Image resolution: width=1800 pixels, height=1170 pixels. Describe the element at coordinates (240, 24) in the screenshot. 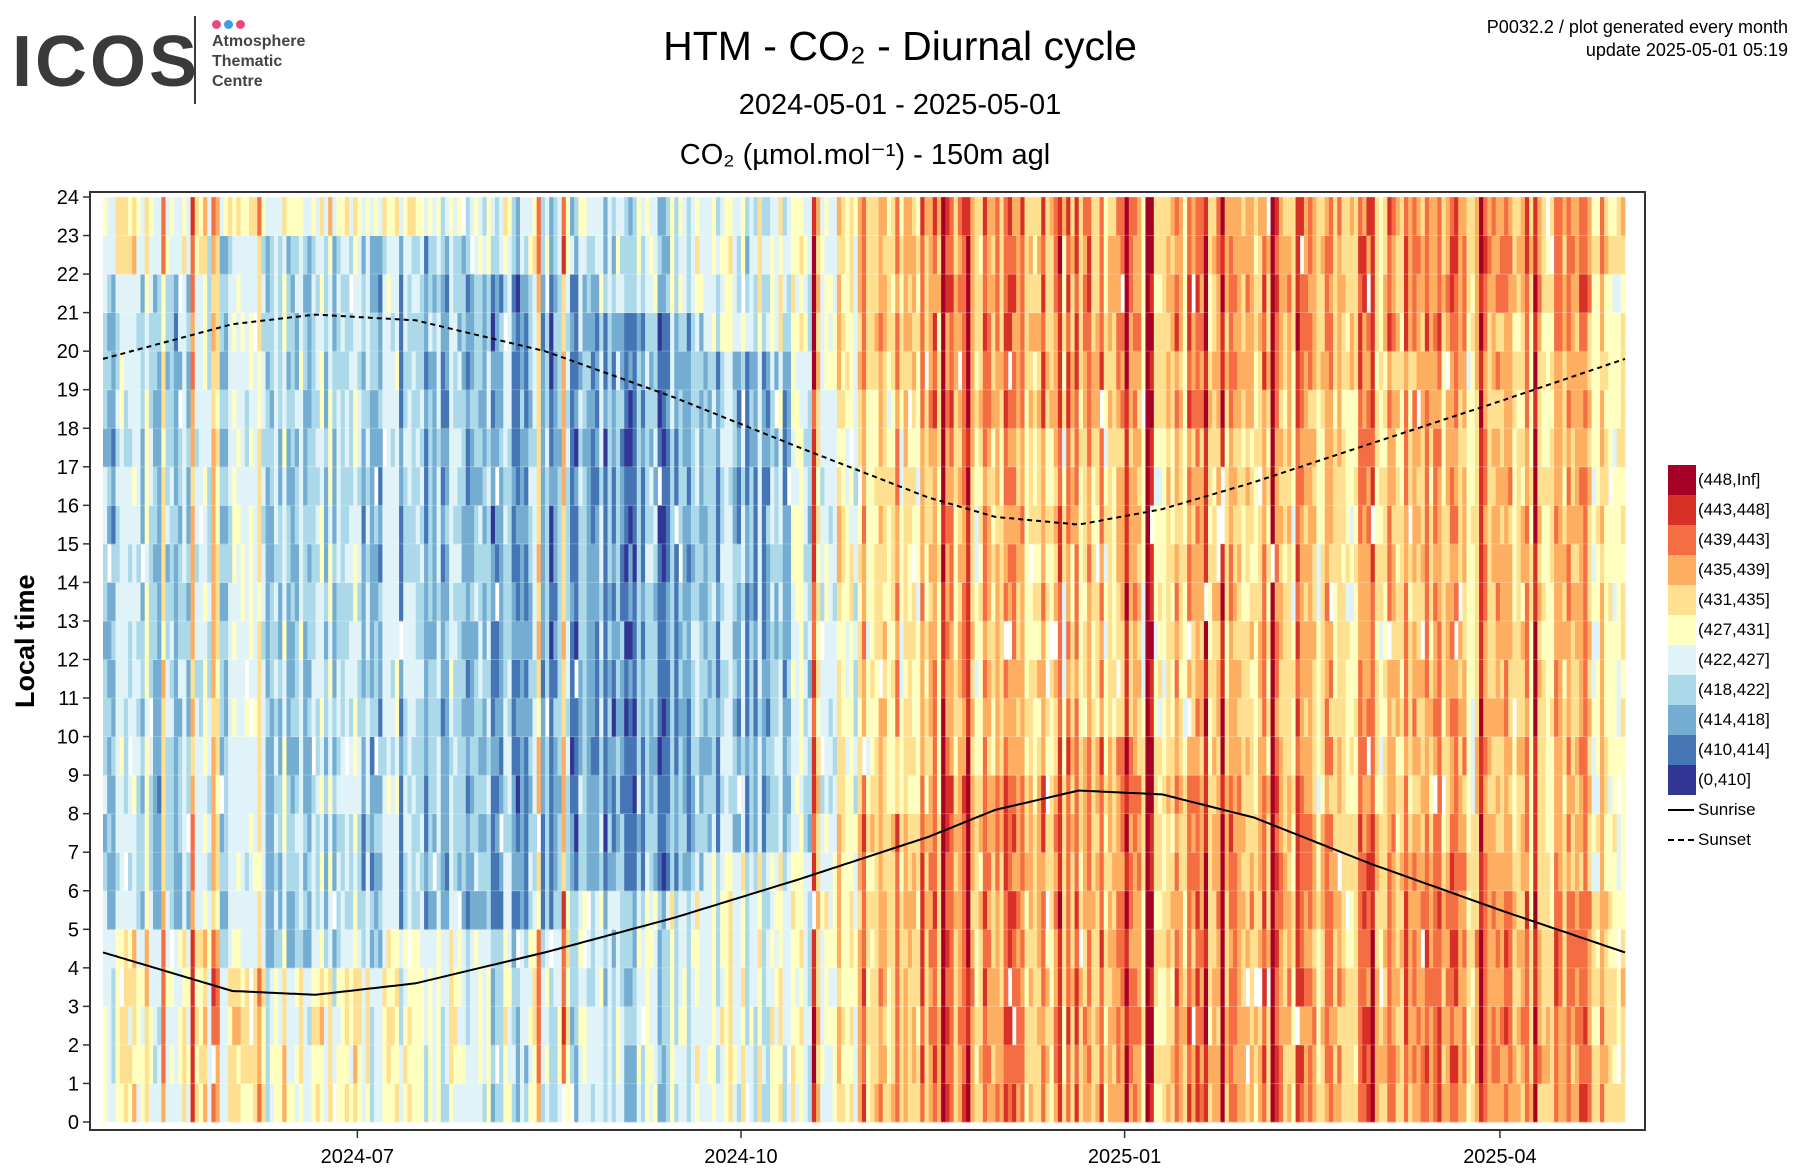

I see `logo-dot` at that location.